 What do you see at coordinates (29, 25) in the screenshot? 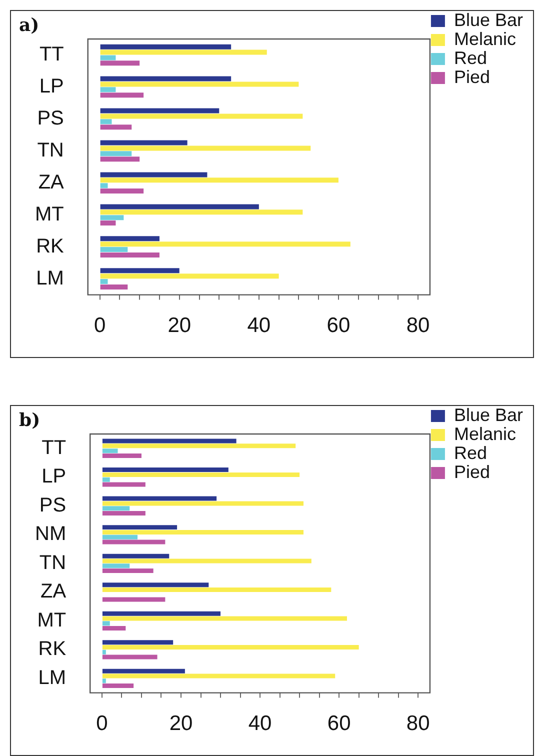
I see `chart-title: a)` at bounding box center [29, 25].